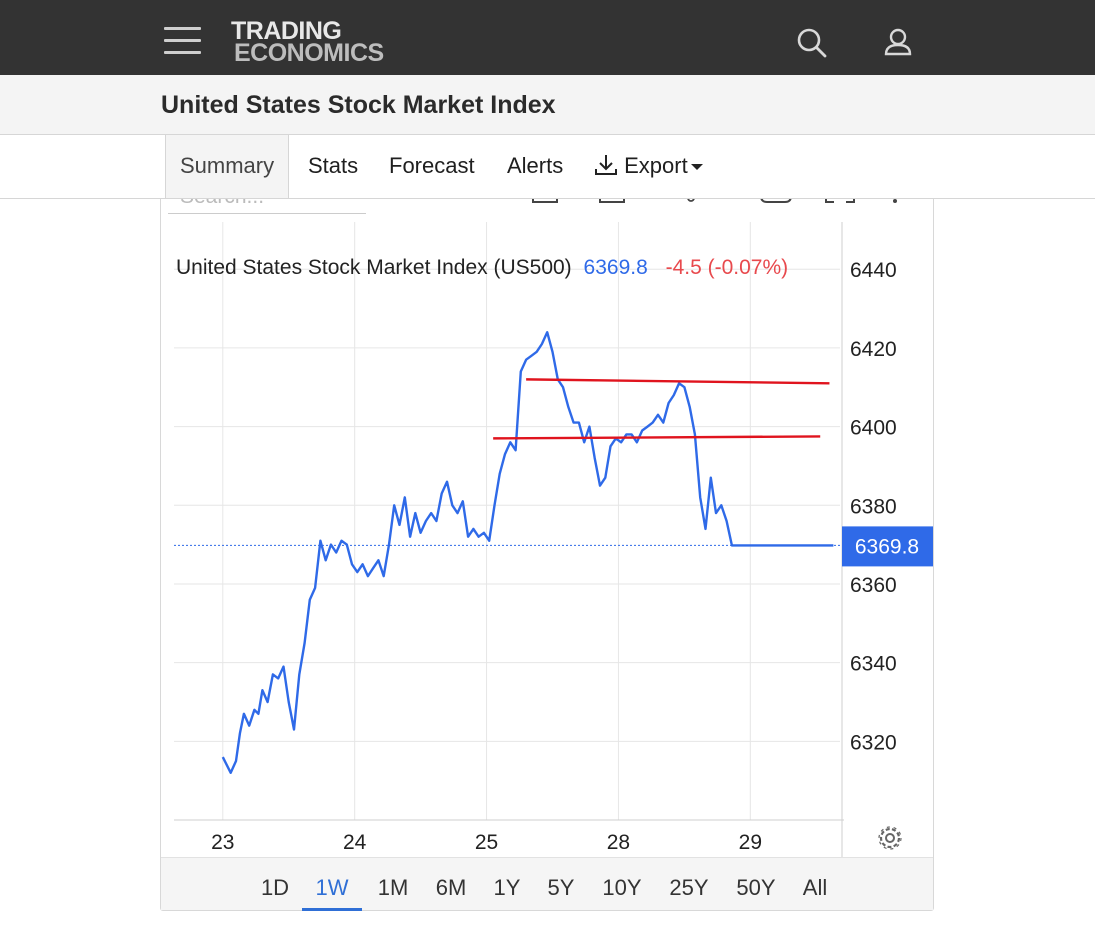 Image resolution: width=1095 pixels, height=925 pixels. Describe the element at coordinates (661, 409) in the screenshot. I see `trendlines` at that location.